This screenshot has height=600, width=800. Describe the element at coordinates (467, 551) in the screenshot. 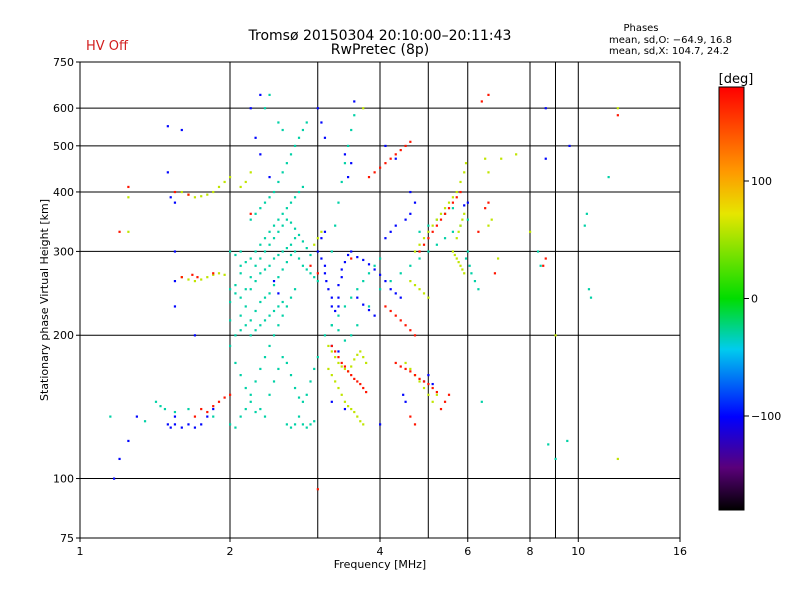

I see `x-tick-label: 6` at that location.